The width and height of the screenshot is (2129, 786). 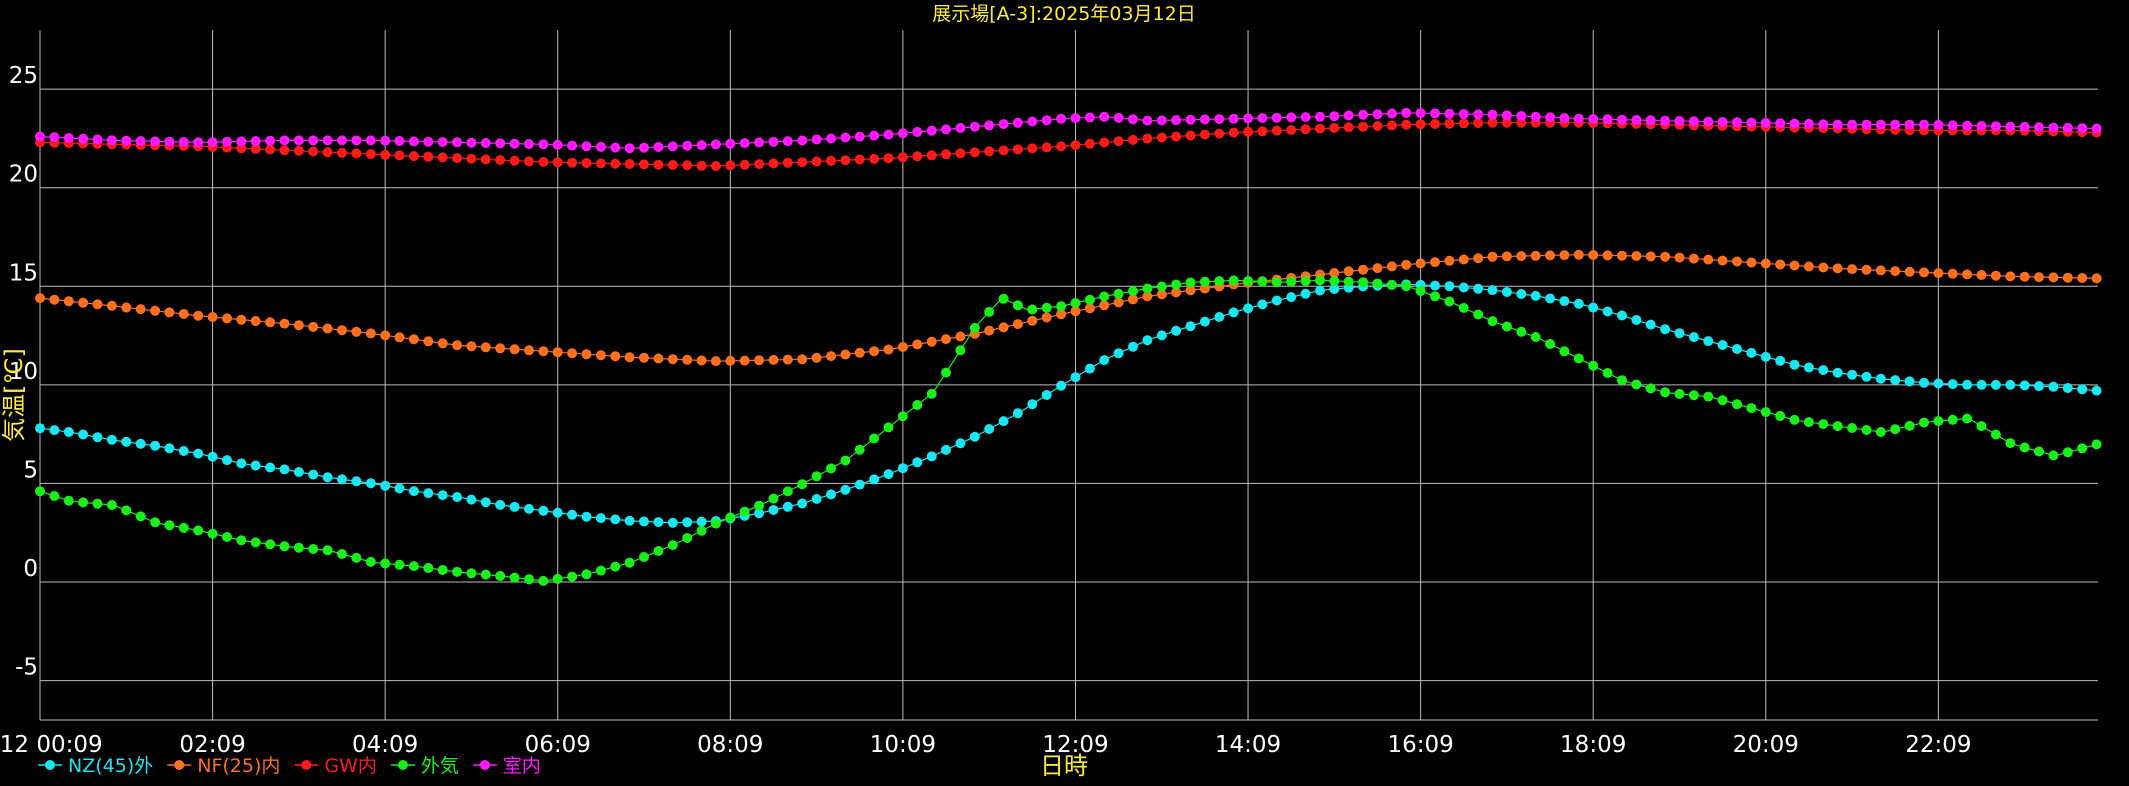 I want to click on legend-marker, so click(x=306, y=765).